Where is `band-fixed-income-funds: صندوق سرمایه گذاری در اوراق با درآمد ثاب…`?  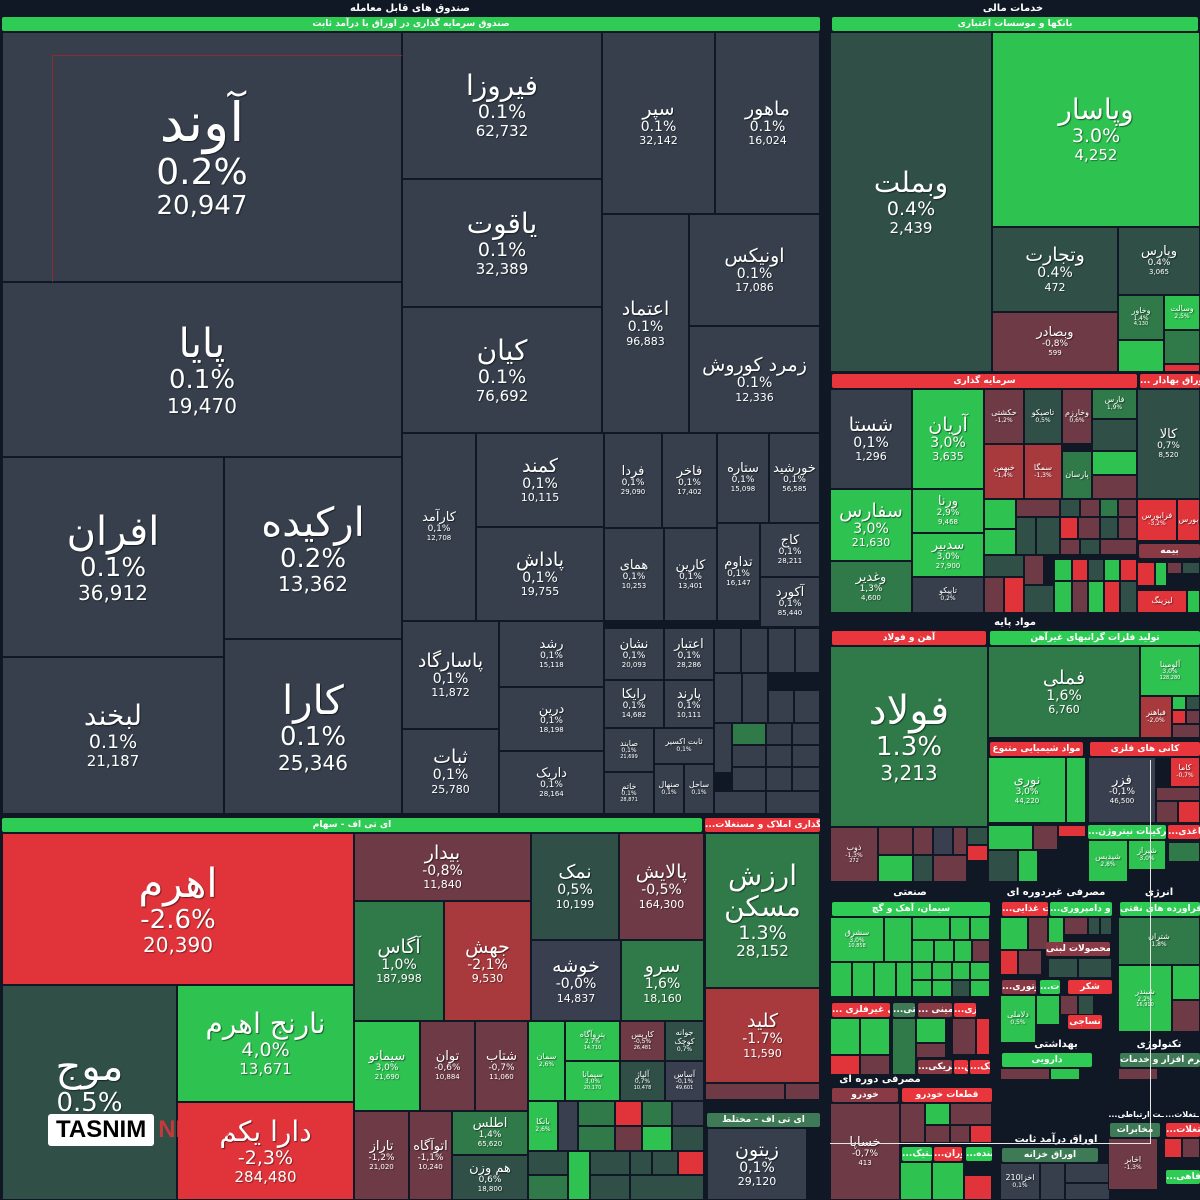 band-fixed-income-funds: صندوق سرمایه گذاری در اوراق با درآمد ثاب… is located at coordinates (411, 24).